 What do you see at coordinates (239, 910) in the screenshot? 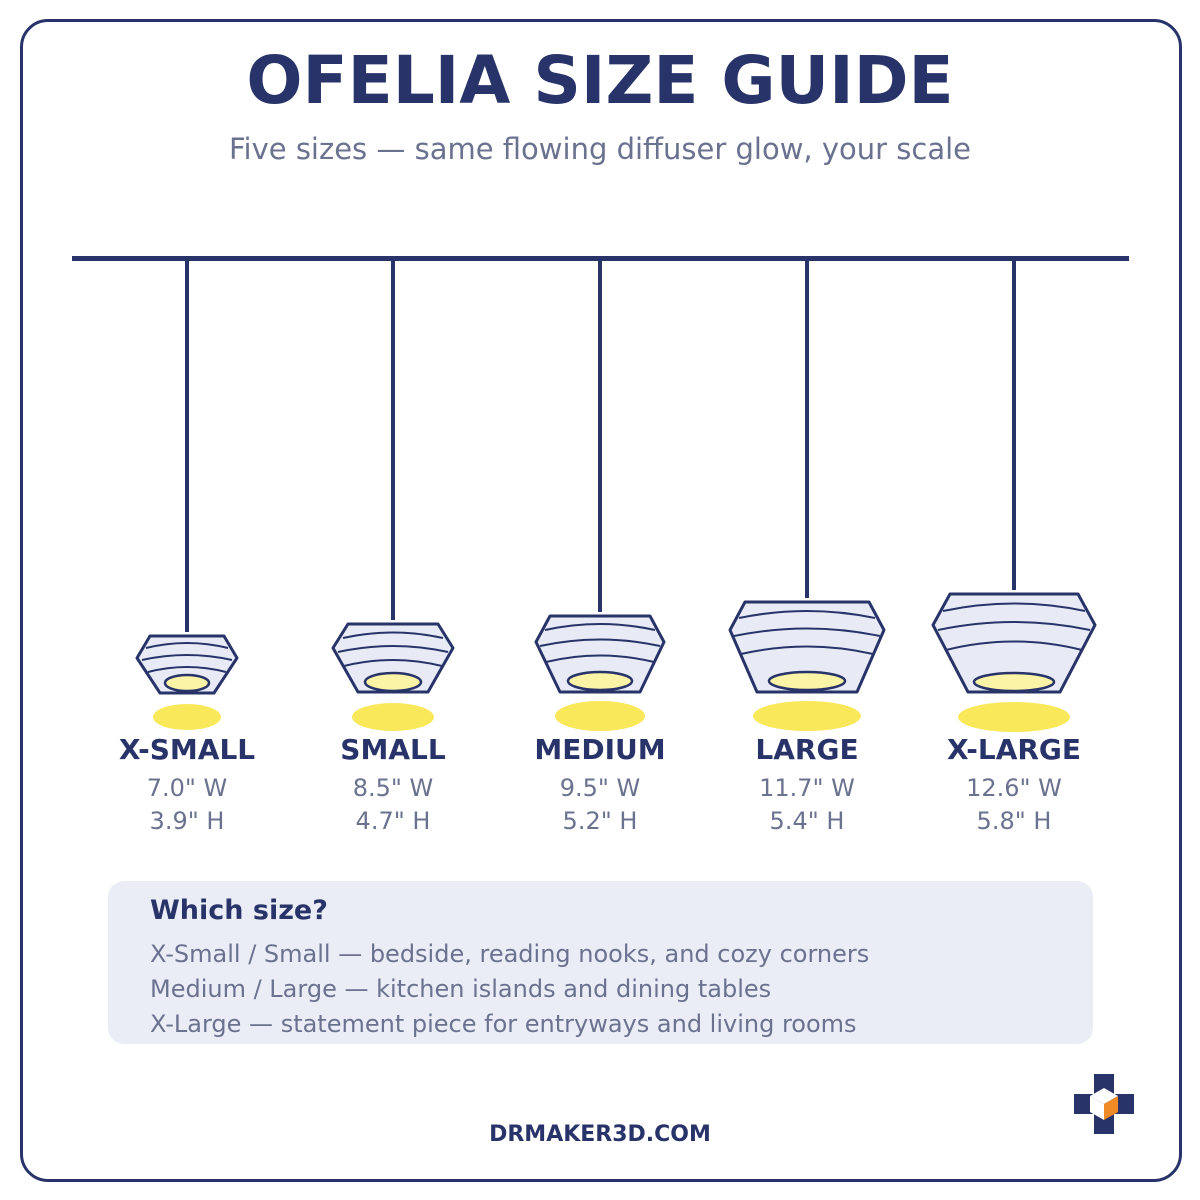
I see `guide-title: Which size?` at bounding box center [239, 910].